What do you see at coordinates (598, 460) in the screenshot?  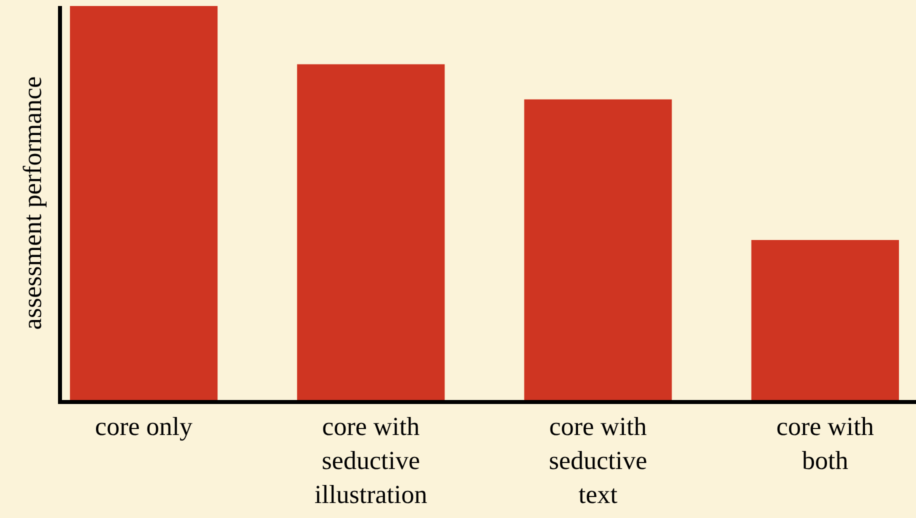 I see `x-tick-label: core with seductive text` at bounding box center [598, 460].